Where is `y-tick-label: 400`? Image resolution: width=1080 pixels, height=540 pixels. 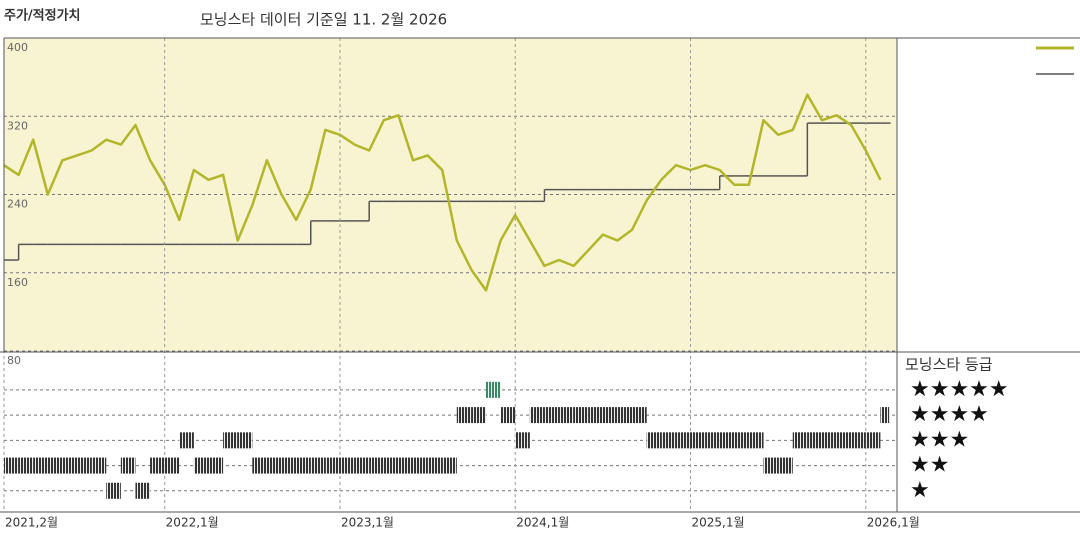
y-tick-label: 400 is located at coordinates (17, 47).